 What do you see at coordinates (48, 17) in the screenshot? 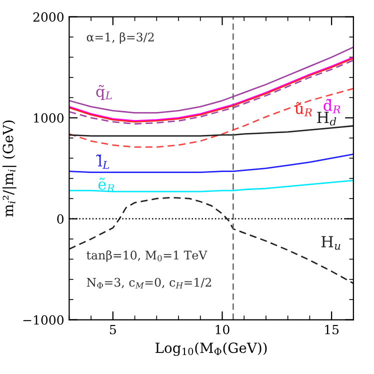
I see `y-tick-label: 2000` at bounding box center [48, 17].